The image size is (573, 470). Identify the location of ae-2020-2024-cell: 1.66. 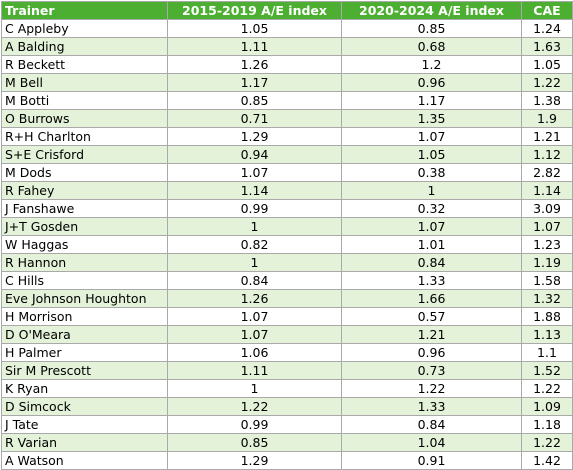
(431, 298).